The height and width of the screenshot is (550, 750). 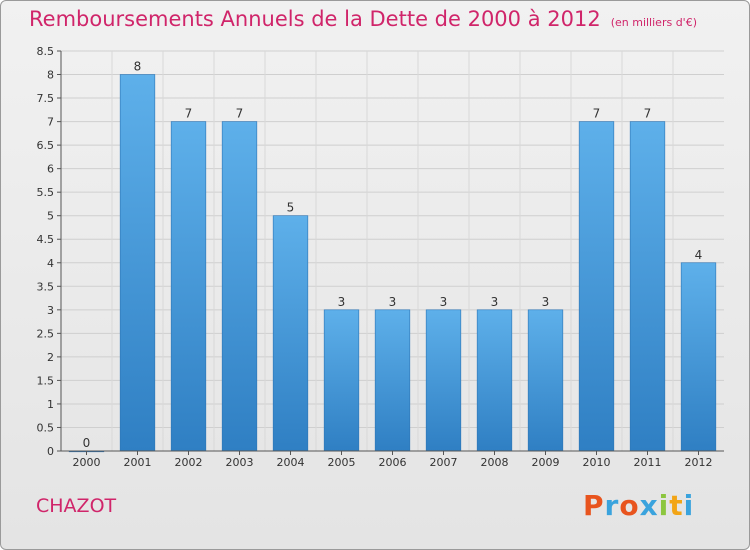 I want to click on y-tick-label: 2, so click(x=50, y=357).